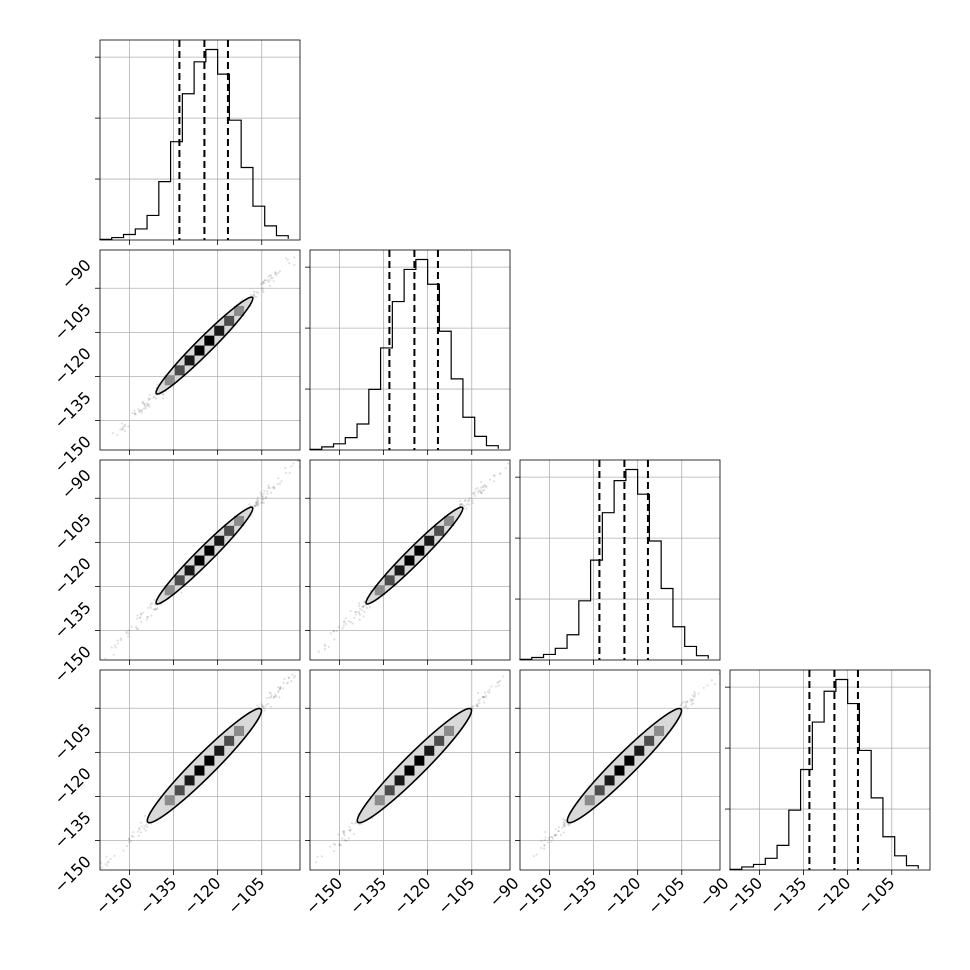 This screenshot has width=970, height=970. I want to click on x-tick-label: −150, so click(744, 895).